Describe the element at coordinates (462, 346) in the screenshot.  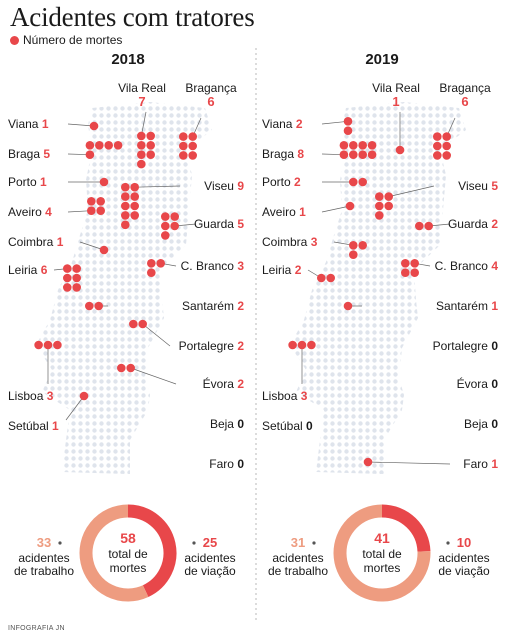
I see `district-name-portalegre: Portalegre` at that location.